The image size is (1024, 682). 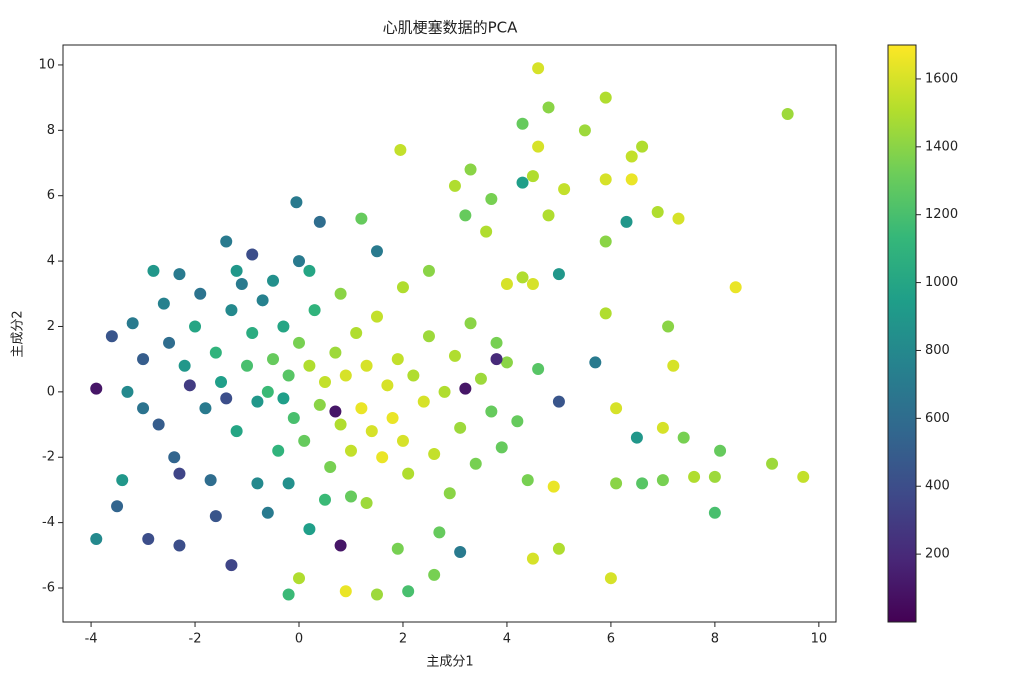 I want to click on y-tick-label: 10, so click(x=46, y=64).